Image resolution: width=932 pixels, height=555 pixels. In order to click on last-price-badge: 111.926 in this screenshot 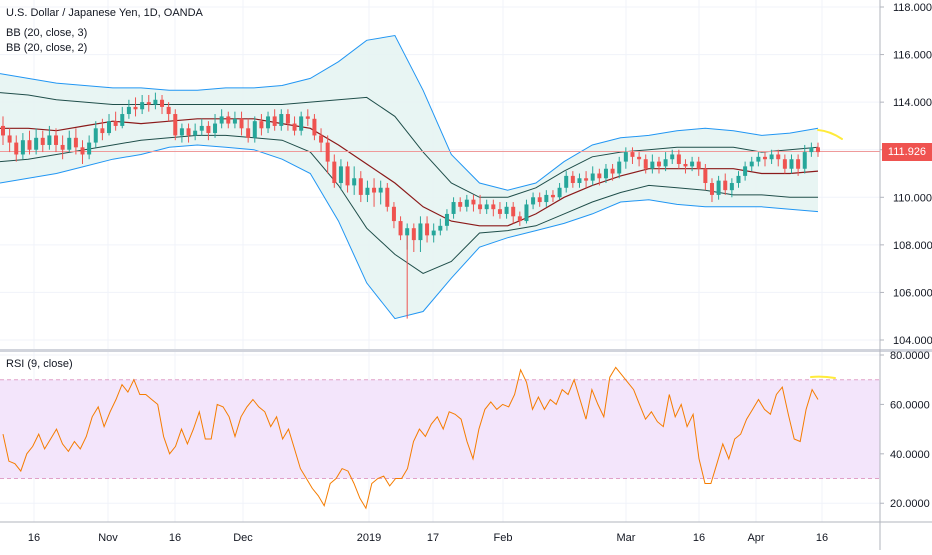, I will do `click(907, 152)`.